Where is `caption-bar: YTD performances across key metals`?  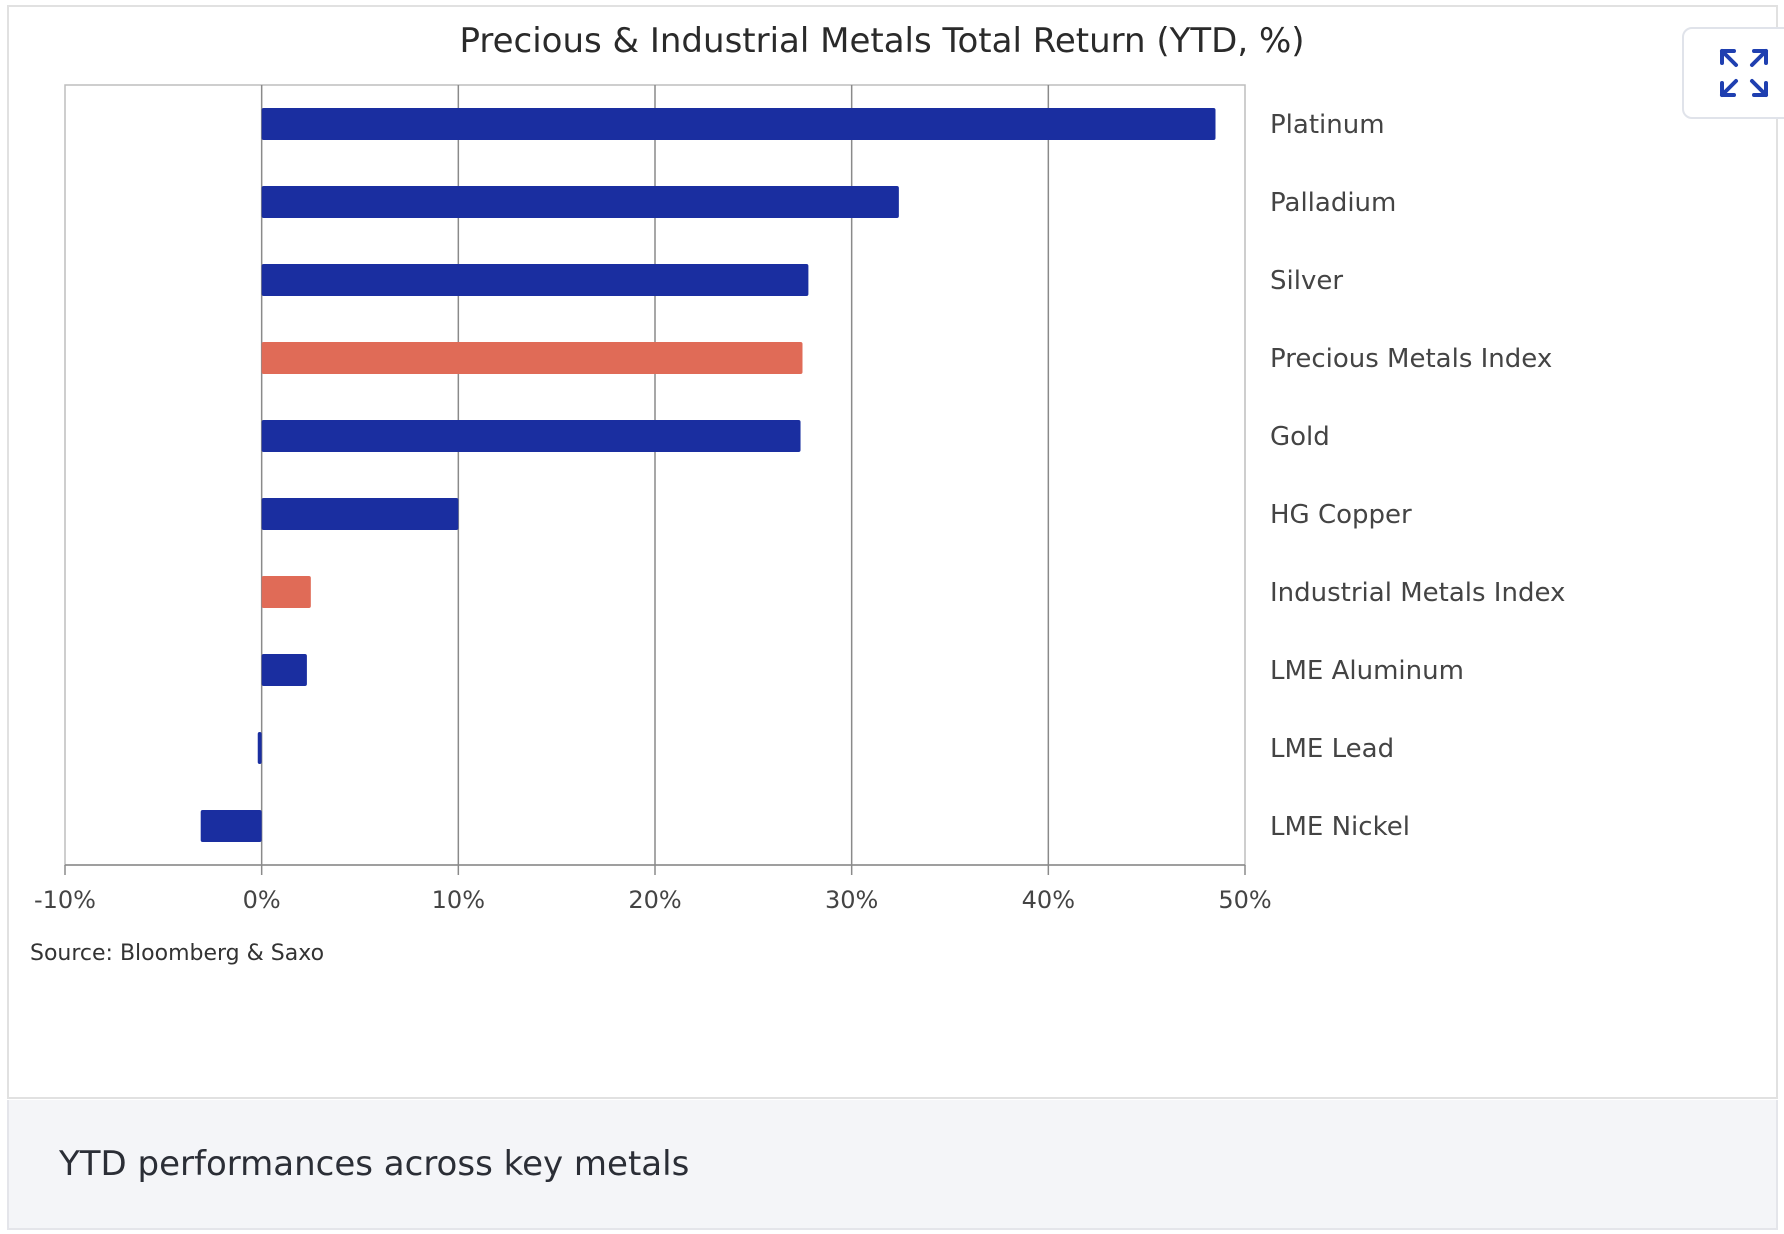
caption-bar: YTD performances across key metals is located at coordinates (892, 1165).